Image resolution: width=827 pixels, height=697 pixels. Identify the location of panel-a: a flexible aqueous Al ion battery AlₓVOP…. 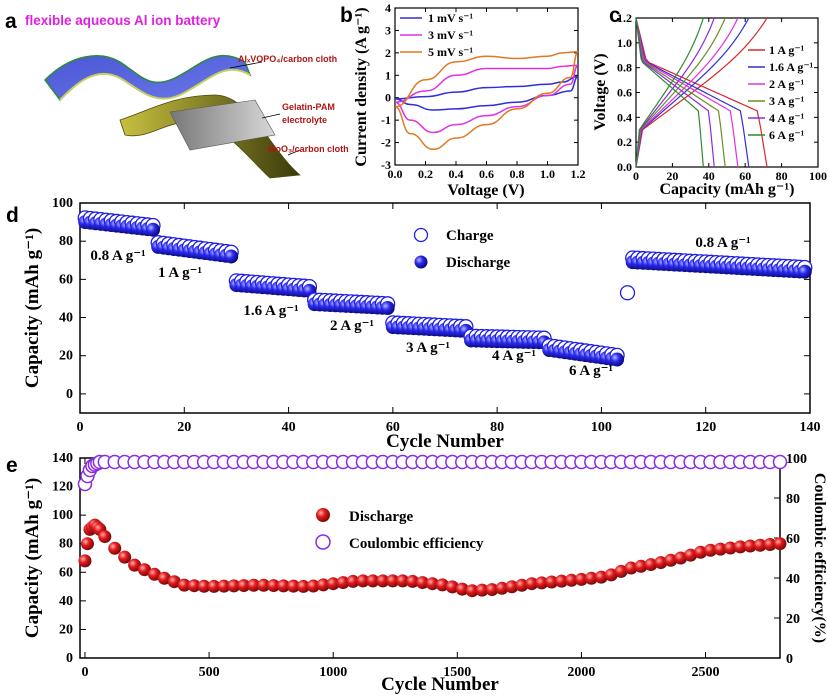
(177, 94).